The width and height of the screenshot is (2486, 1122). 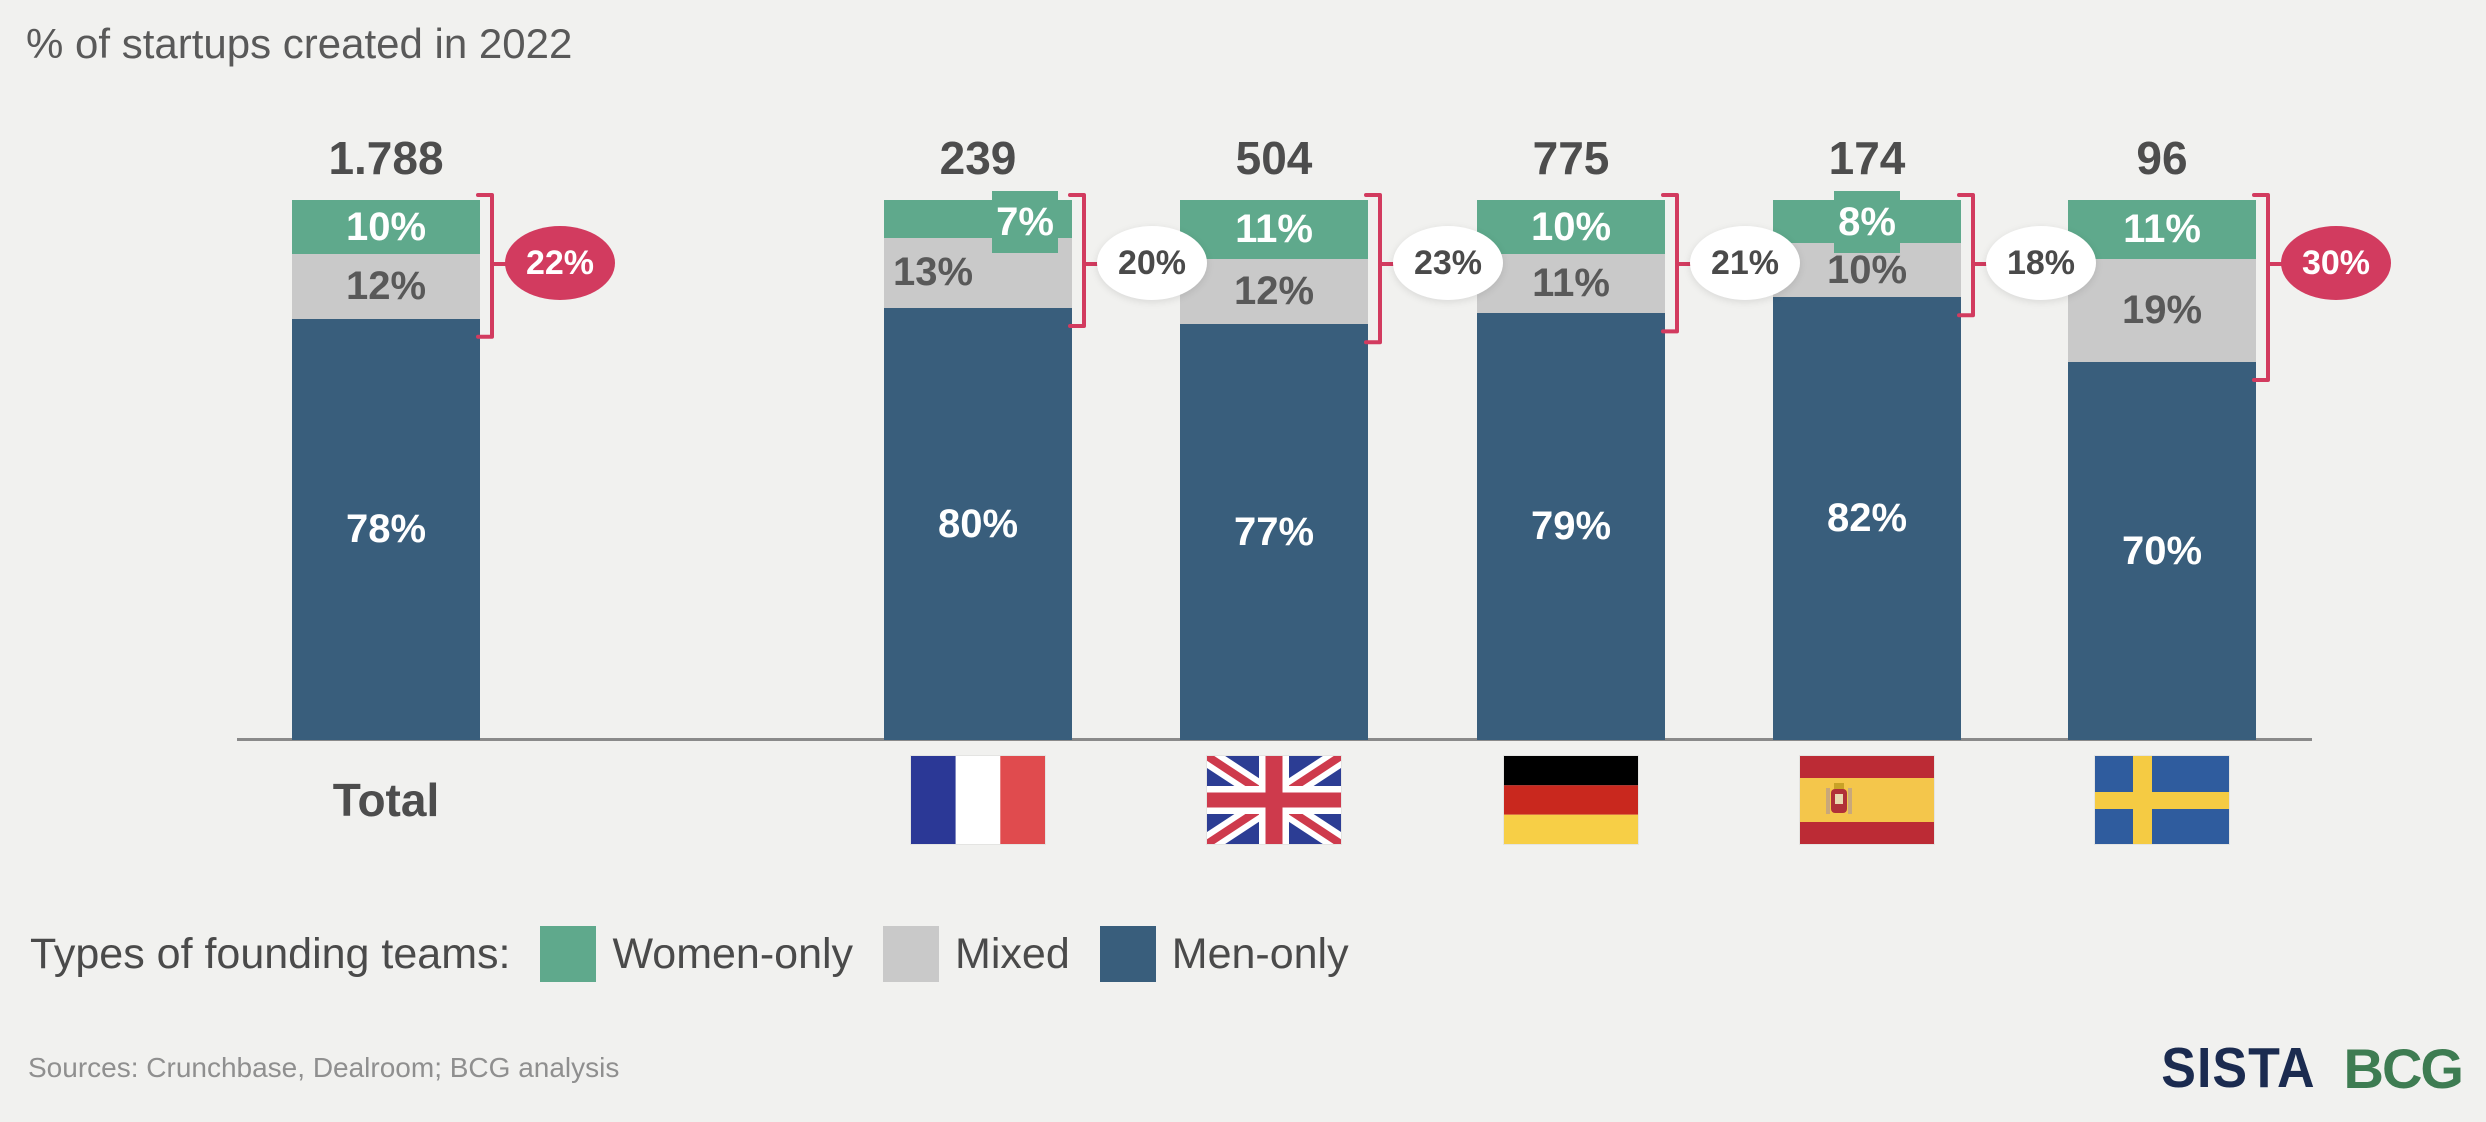 I want to click on callout-women-spain: 8%, so click(x=1867, y=222).